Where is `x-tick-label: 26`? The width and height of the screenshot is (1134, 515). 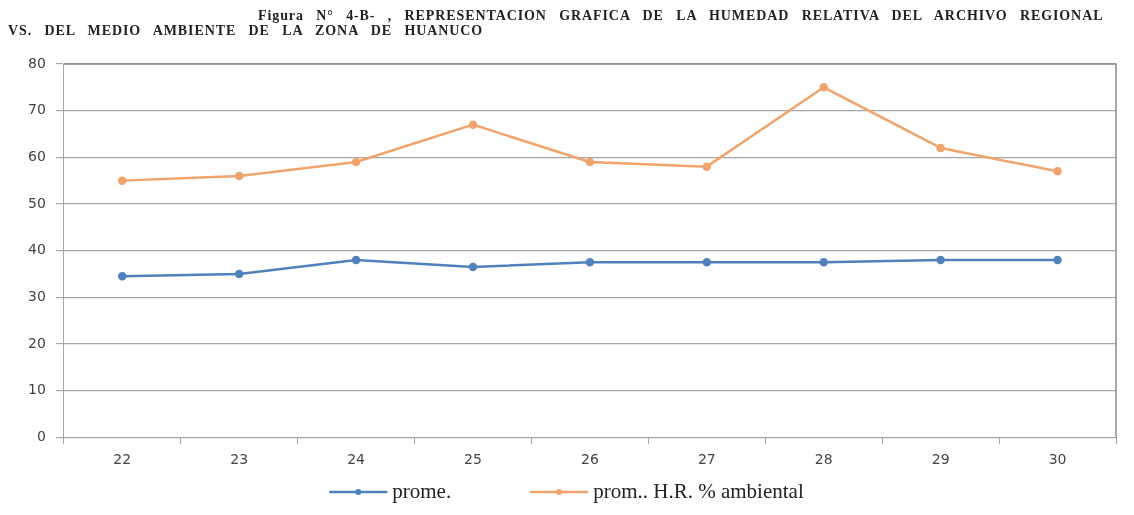
x-tick-label: 26 is located at coordinates (589, 459).